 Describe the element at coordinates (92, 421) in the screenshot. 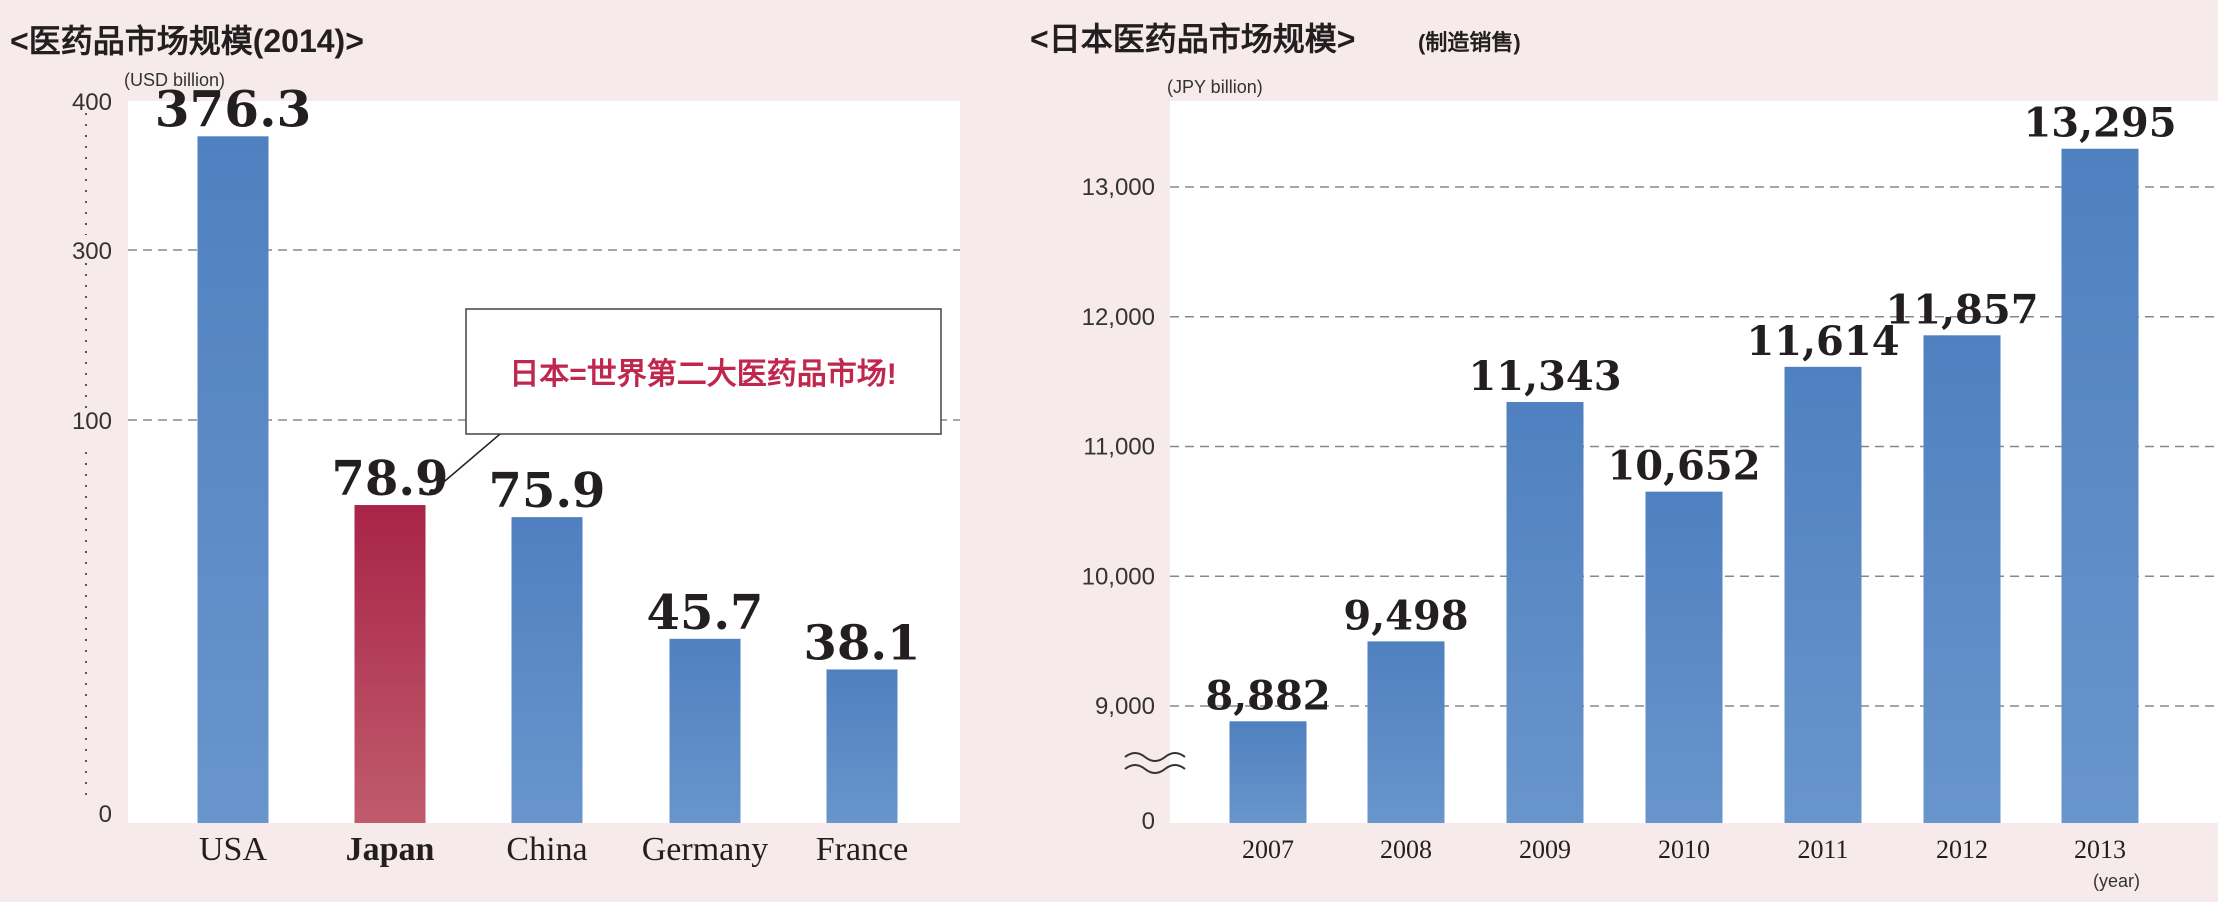

I see `y-tick-label: 100` at that location.